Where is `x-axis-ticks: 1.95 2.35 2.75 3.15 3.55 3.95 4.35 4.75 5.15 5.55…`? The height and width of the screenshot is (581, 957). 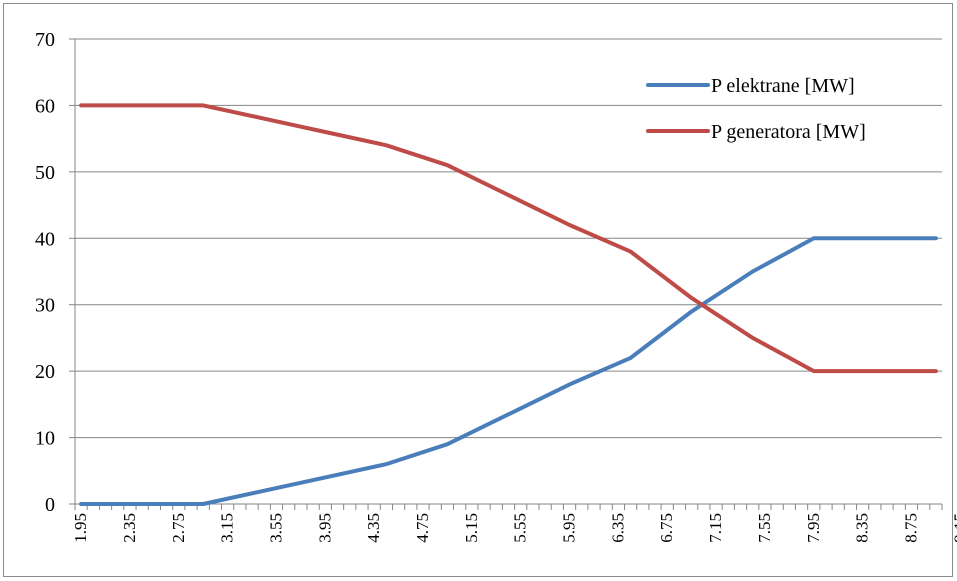
x-axis-ticks: 1.95 2.35 2.75 3.15 3.55 3.95 4.35 4.75 5.15 5.55… is located at coordinates (514, 523).